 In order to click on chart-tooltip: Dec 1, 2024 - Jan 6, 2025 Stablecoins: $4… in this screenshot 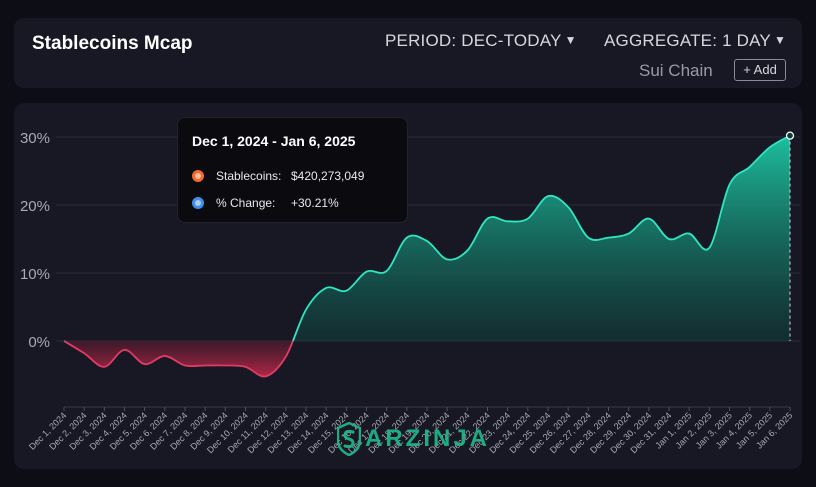, I will do `click(292, 170)`.